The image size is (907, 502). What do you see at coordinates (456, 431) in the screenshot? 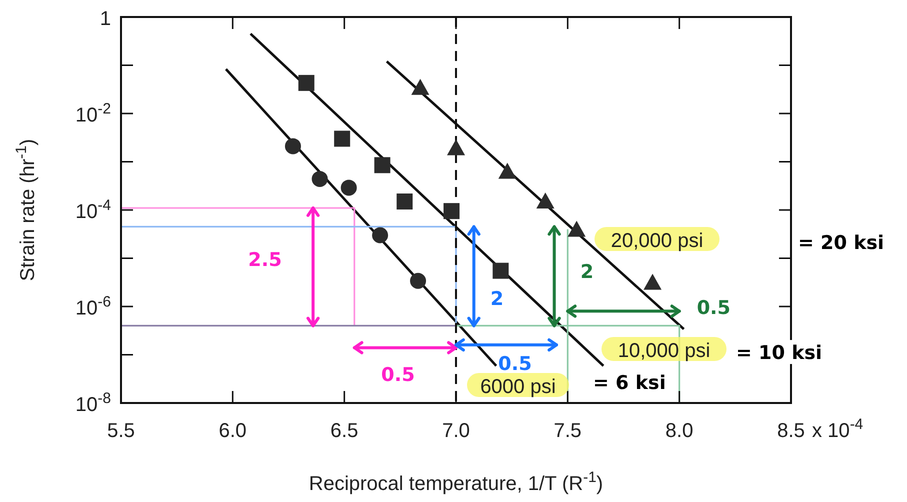
I see `x-tick-label: 7.0` at bounding box center [456, 431].